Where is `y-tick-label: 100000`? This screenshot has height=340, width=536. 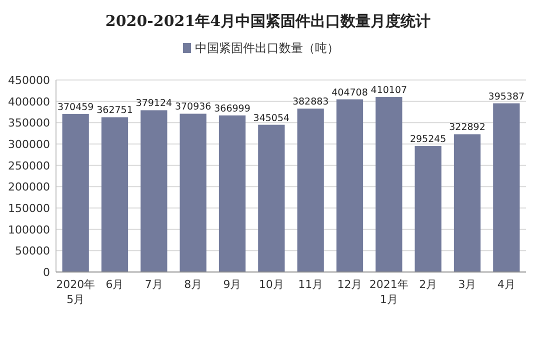 y-tick-label: 100000 is located at coordinates (29, 229).